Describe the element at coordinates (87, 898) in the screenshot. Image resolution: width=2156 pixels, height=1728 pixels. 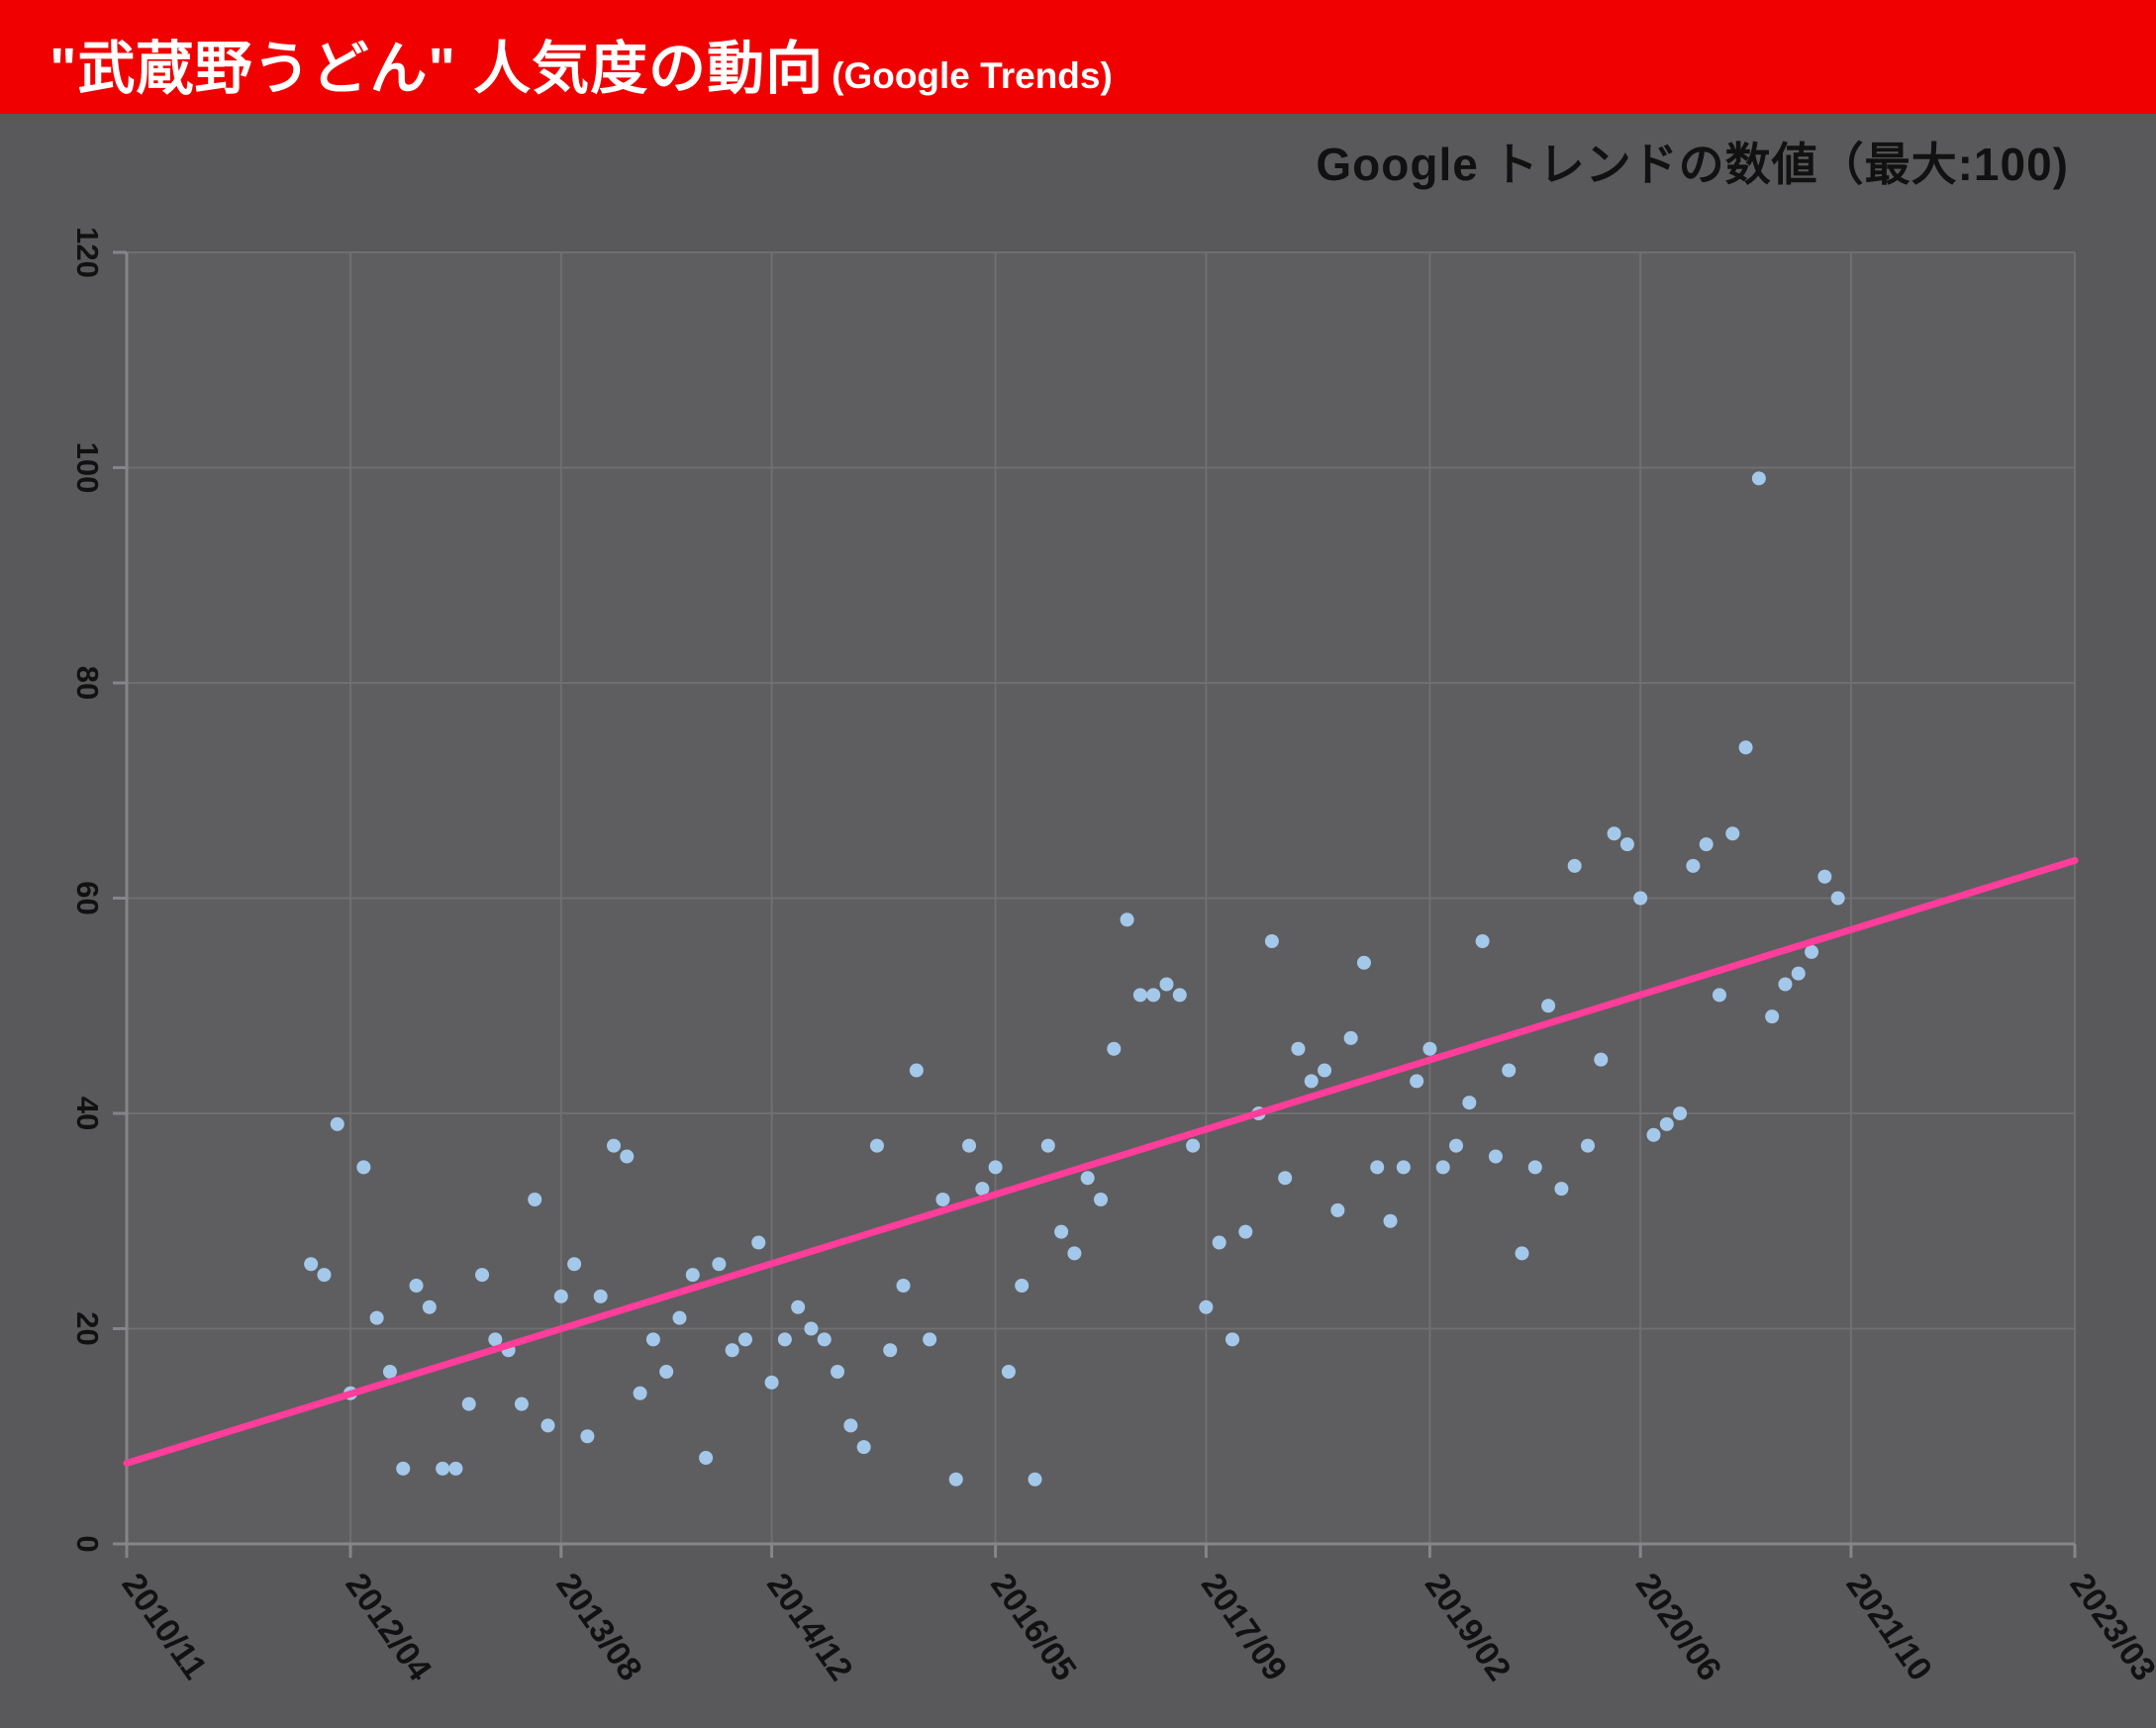
I see `y-tick-label: 60` at that location.